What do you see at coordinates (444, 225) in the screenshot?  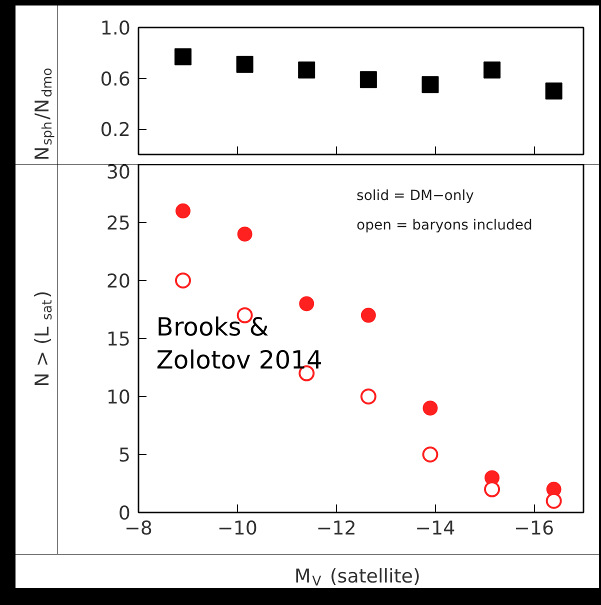 I see `annotation: open = baryons included` at bounding box center [444, 225].